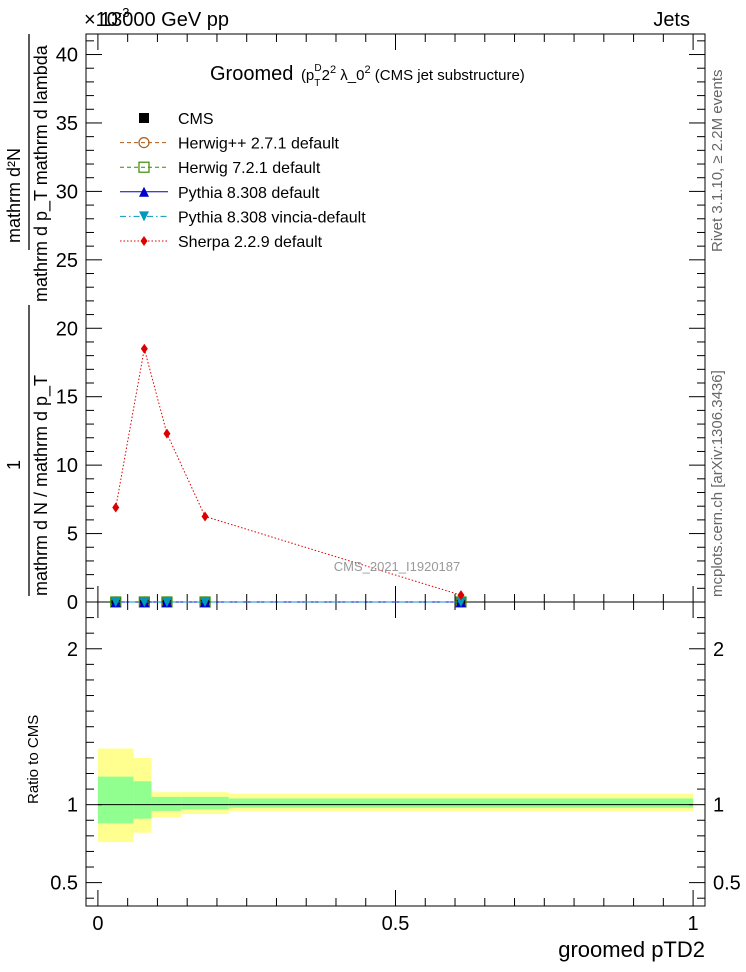 The width and height of the screenshot is (746, 972). Describe the element at coordinates (33, 759) in the screenshot. I see `ratio-y-axis-label: Ratio to CMS` at that location.